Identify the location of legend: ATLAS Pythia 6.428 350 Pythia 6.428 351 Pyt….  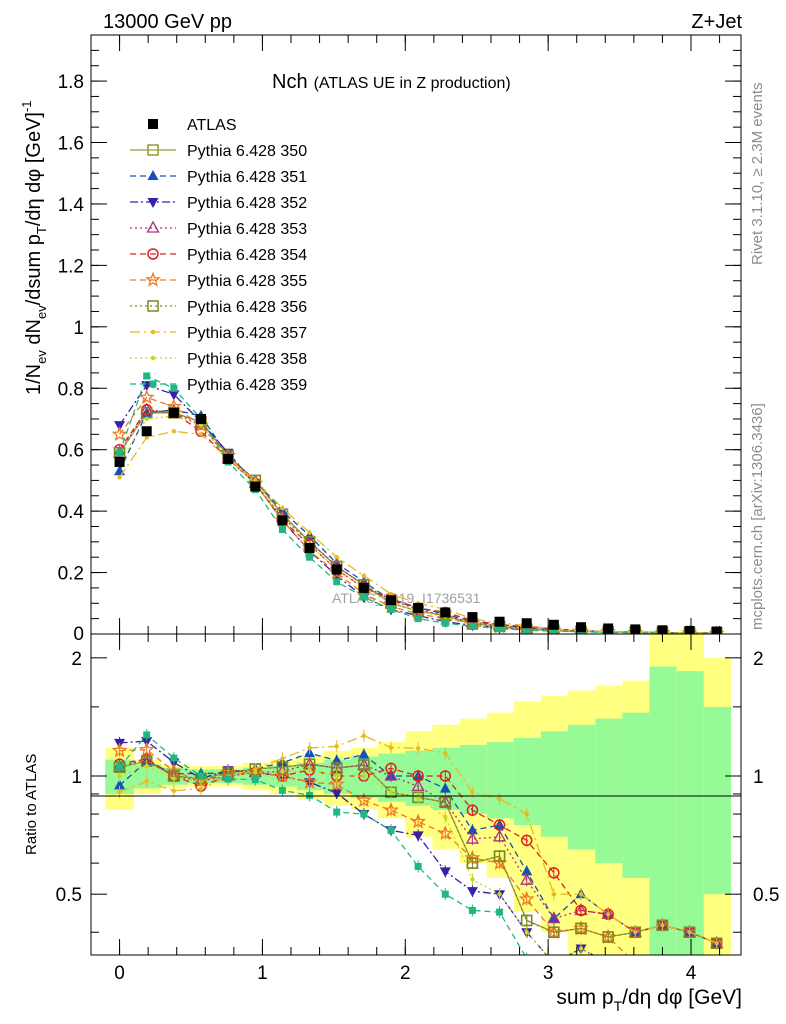
(218, 255).